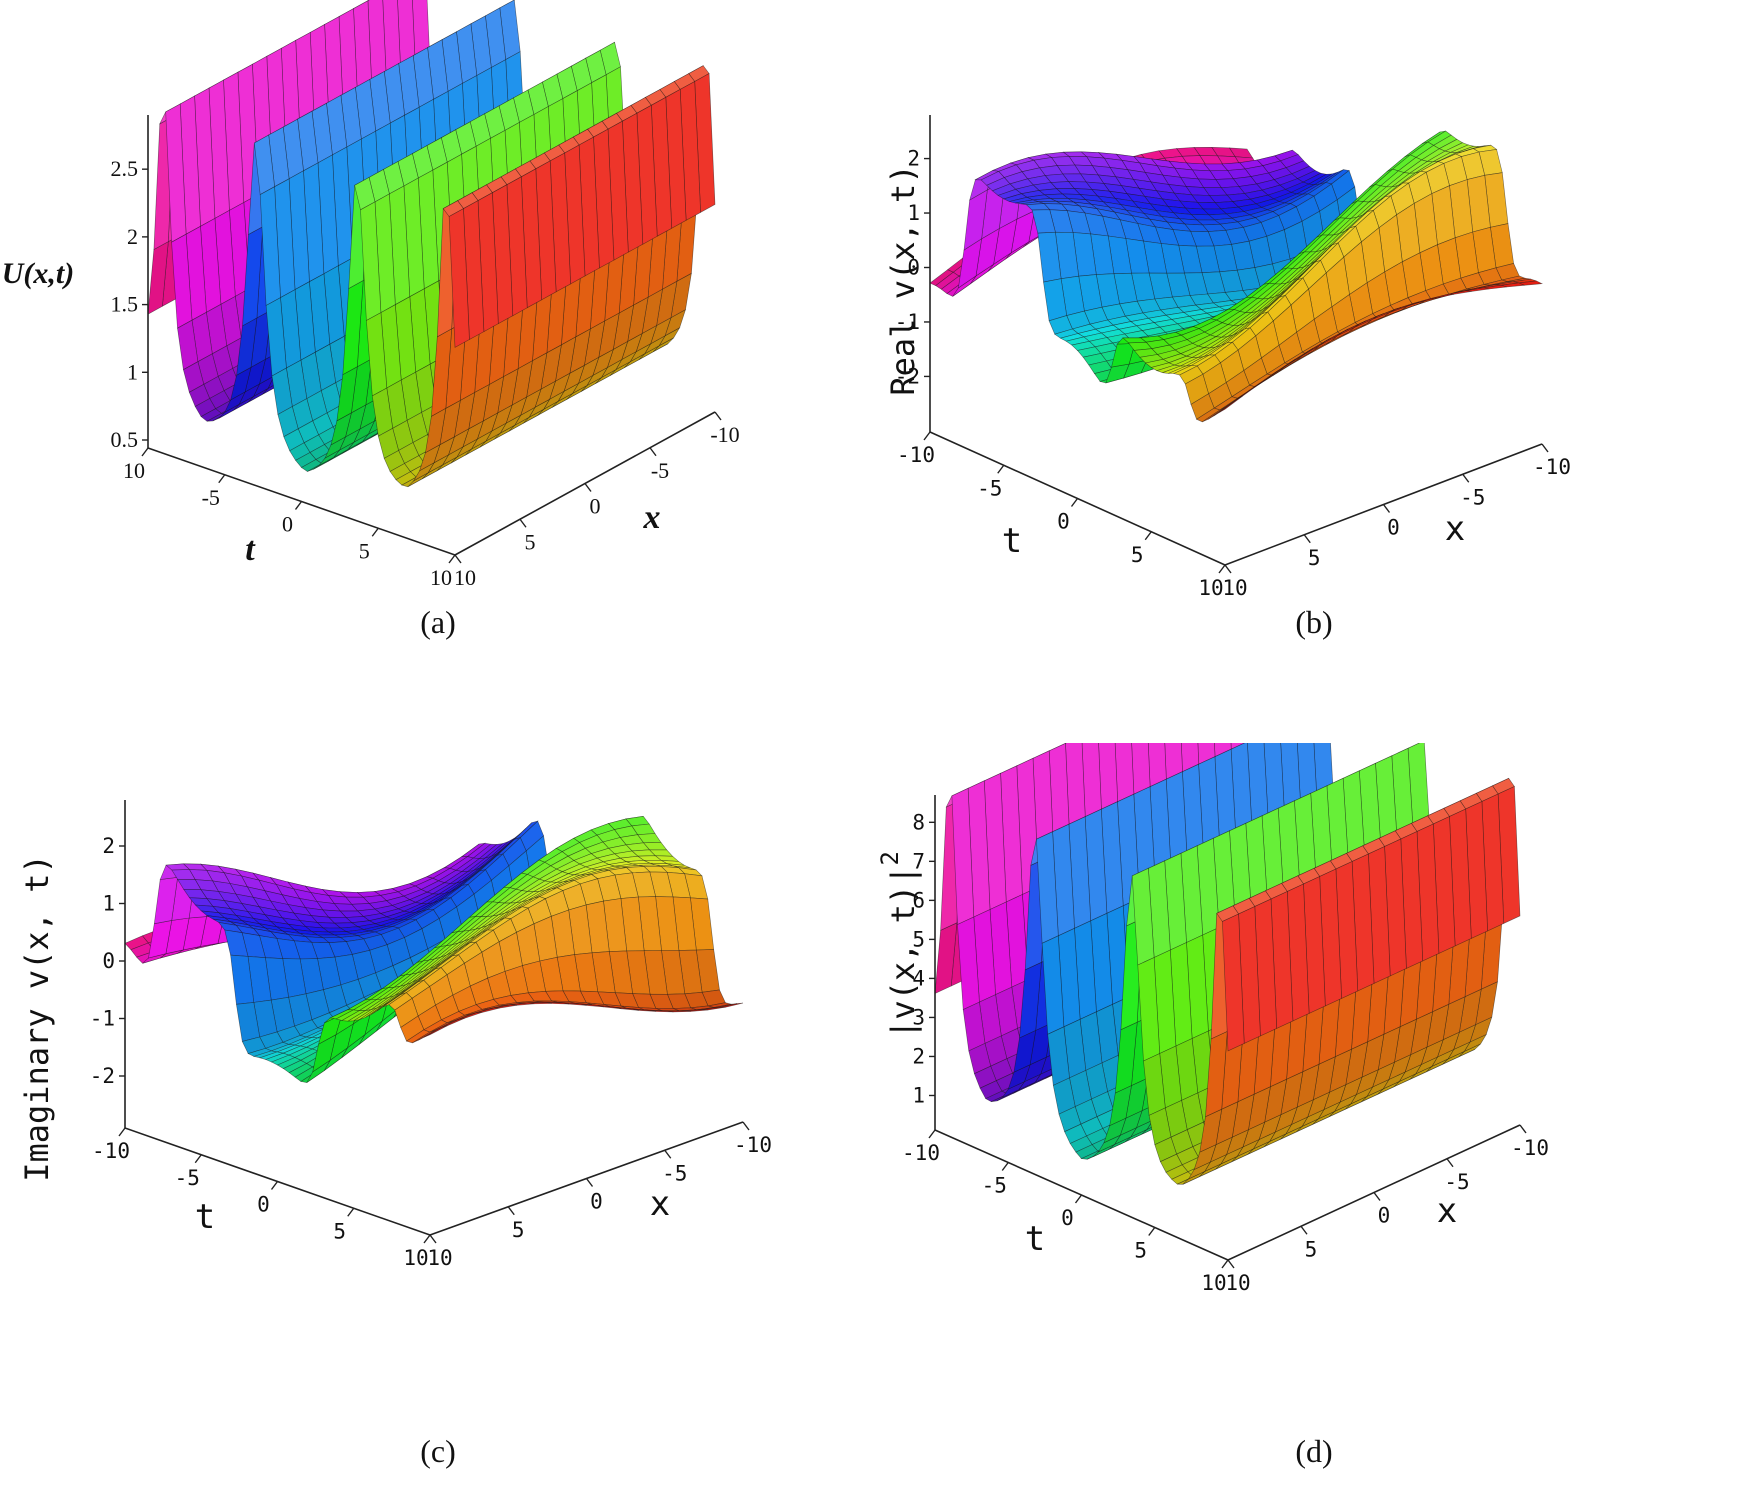 The width and height of the screenshot is (1752, 1487). Describe the element at coordinates (890, 858) in the screenshot. I see `z-axis-label-superscript: 2` at that location.